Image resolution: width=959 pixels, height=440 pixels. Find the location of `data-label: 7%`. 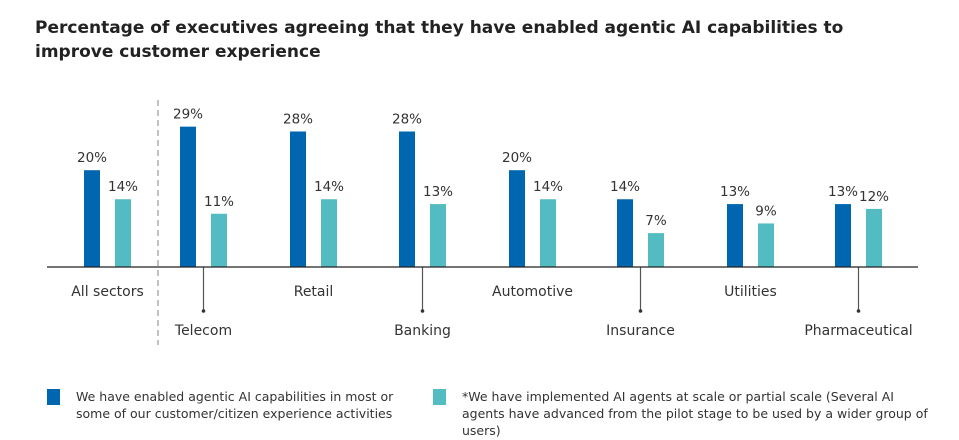

data-label: 7% is located at coordinates (656, 221).